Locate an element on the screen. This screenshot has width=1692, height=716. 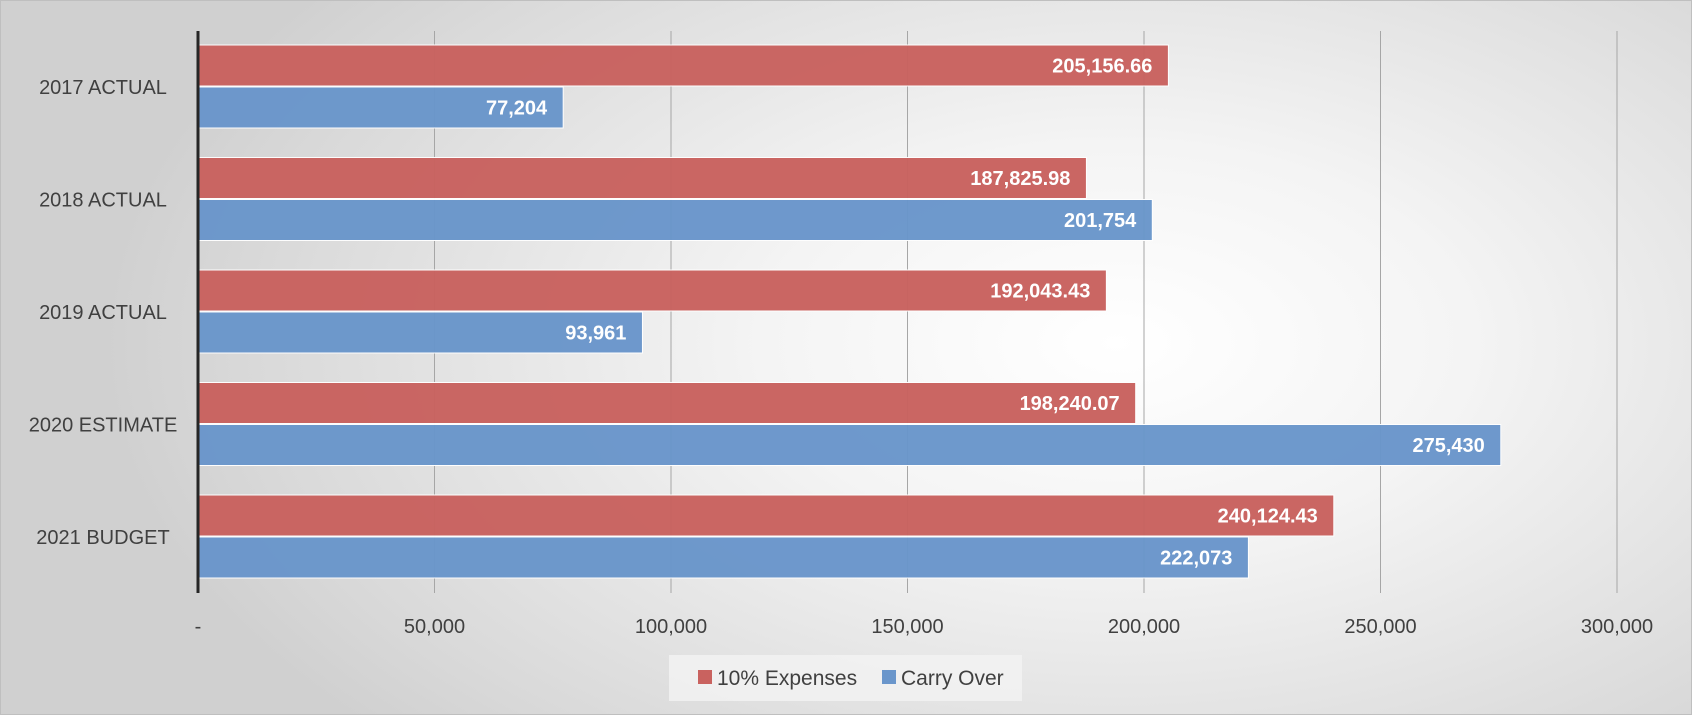
x-tick-label: 150,000 is located at coordinates (907, 627).